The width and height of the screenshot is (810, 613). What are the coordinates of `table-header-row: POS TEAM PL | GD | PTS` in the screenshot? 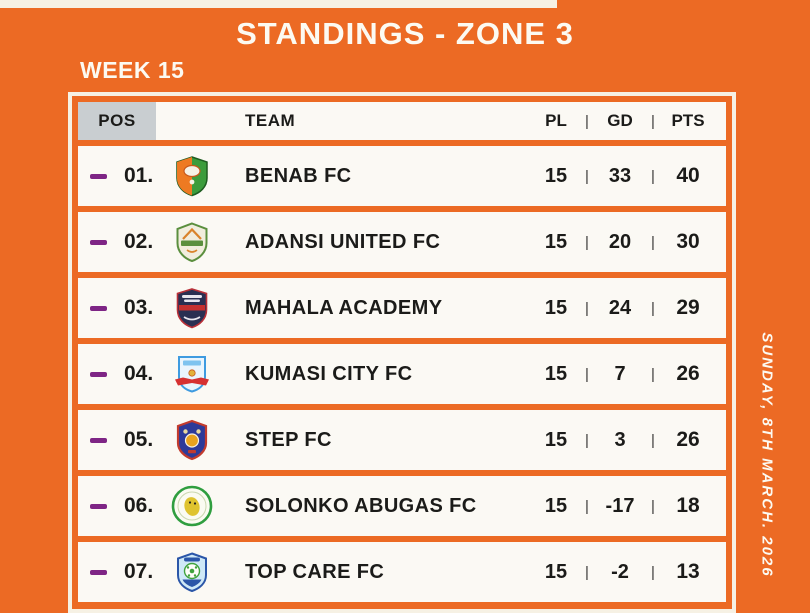 It's located at (402, 121).